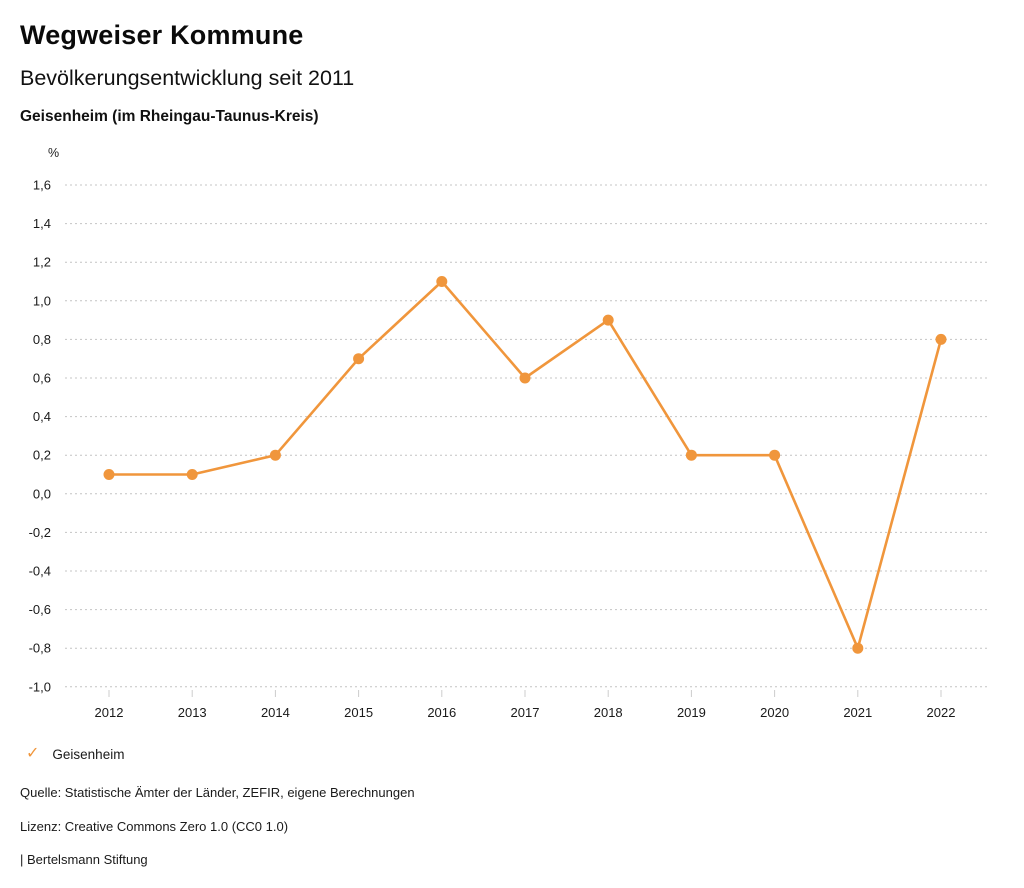  Describe the element at coordinates (40, 609) in the screenshot. I see `y-tick-label: -0,6` at that location.